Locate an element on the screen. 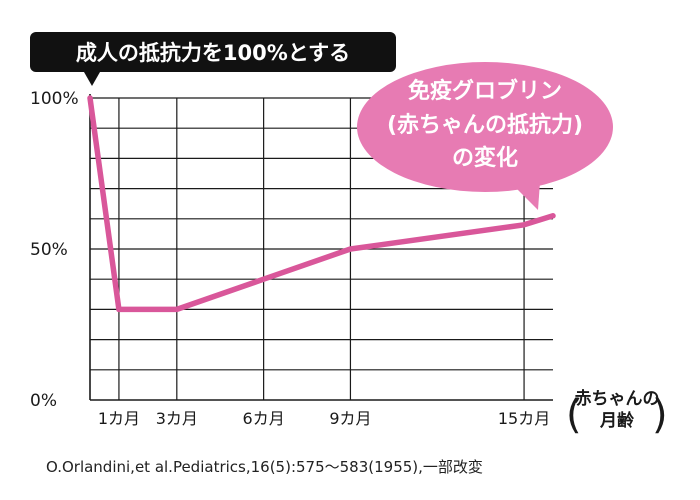 This screenshot has height=500, width=700. callout-text-line: 免疫グロブリン is located at coordinates (485, 91).